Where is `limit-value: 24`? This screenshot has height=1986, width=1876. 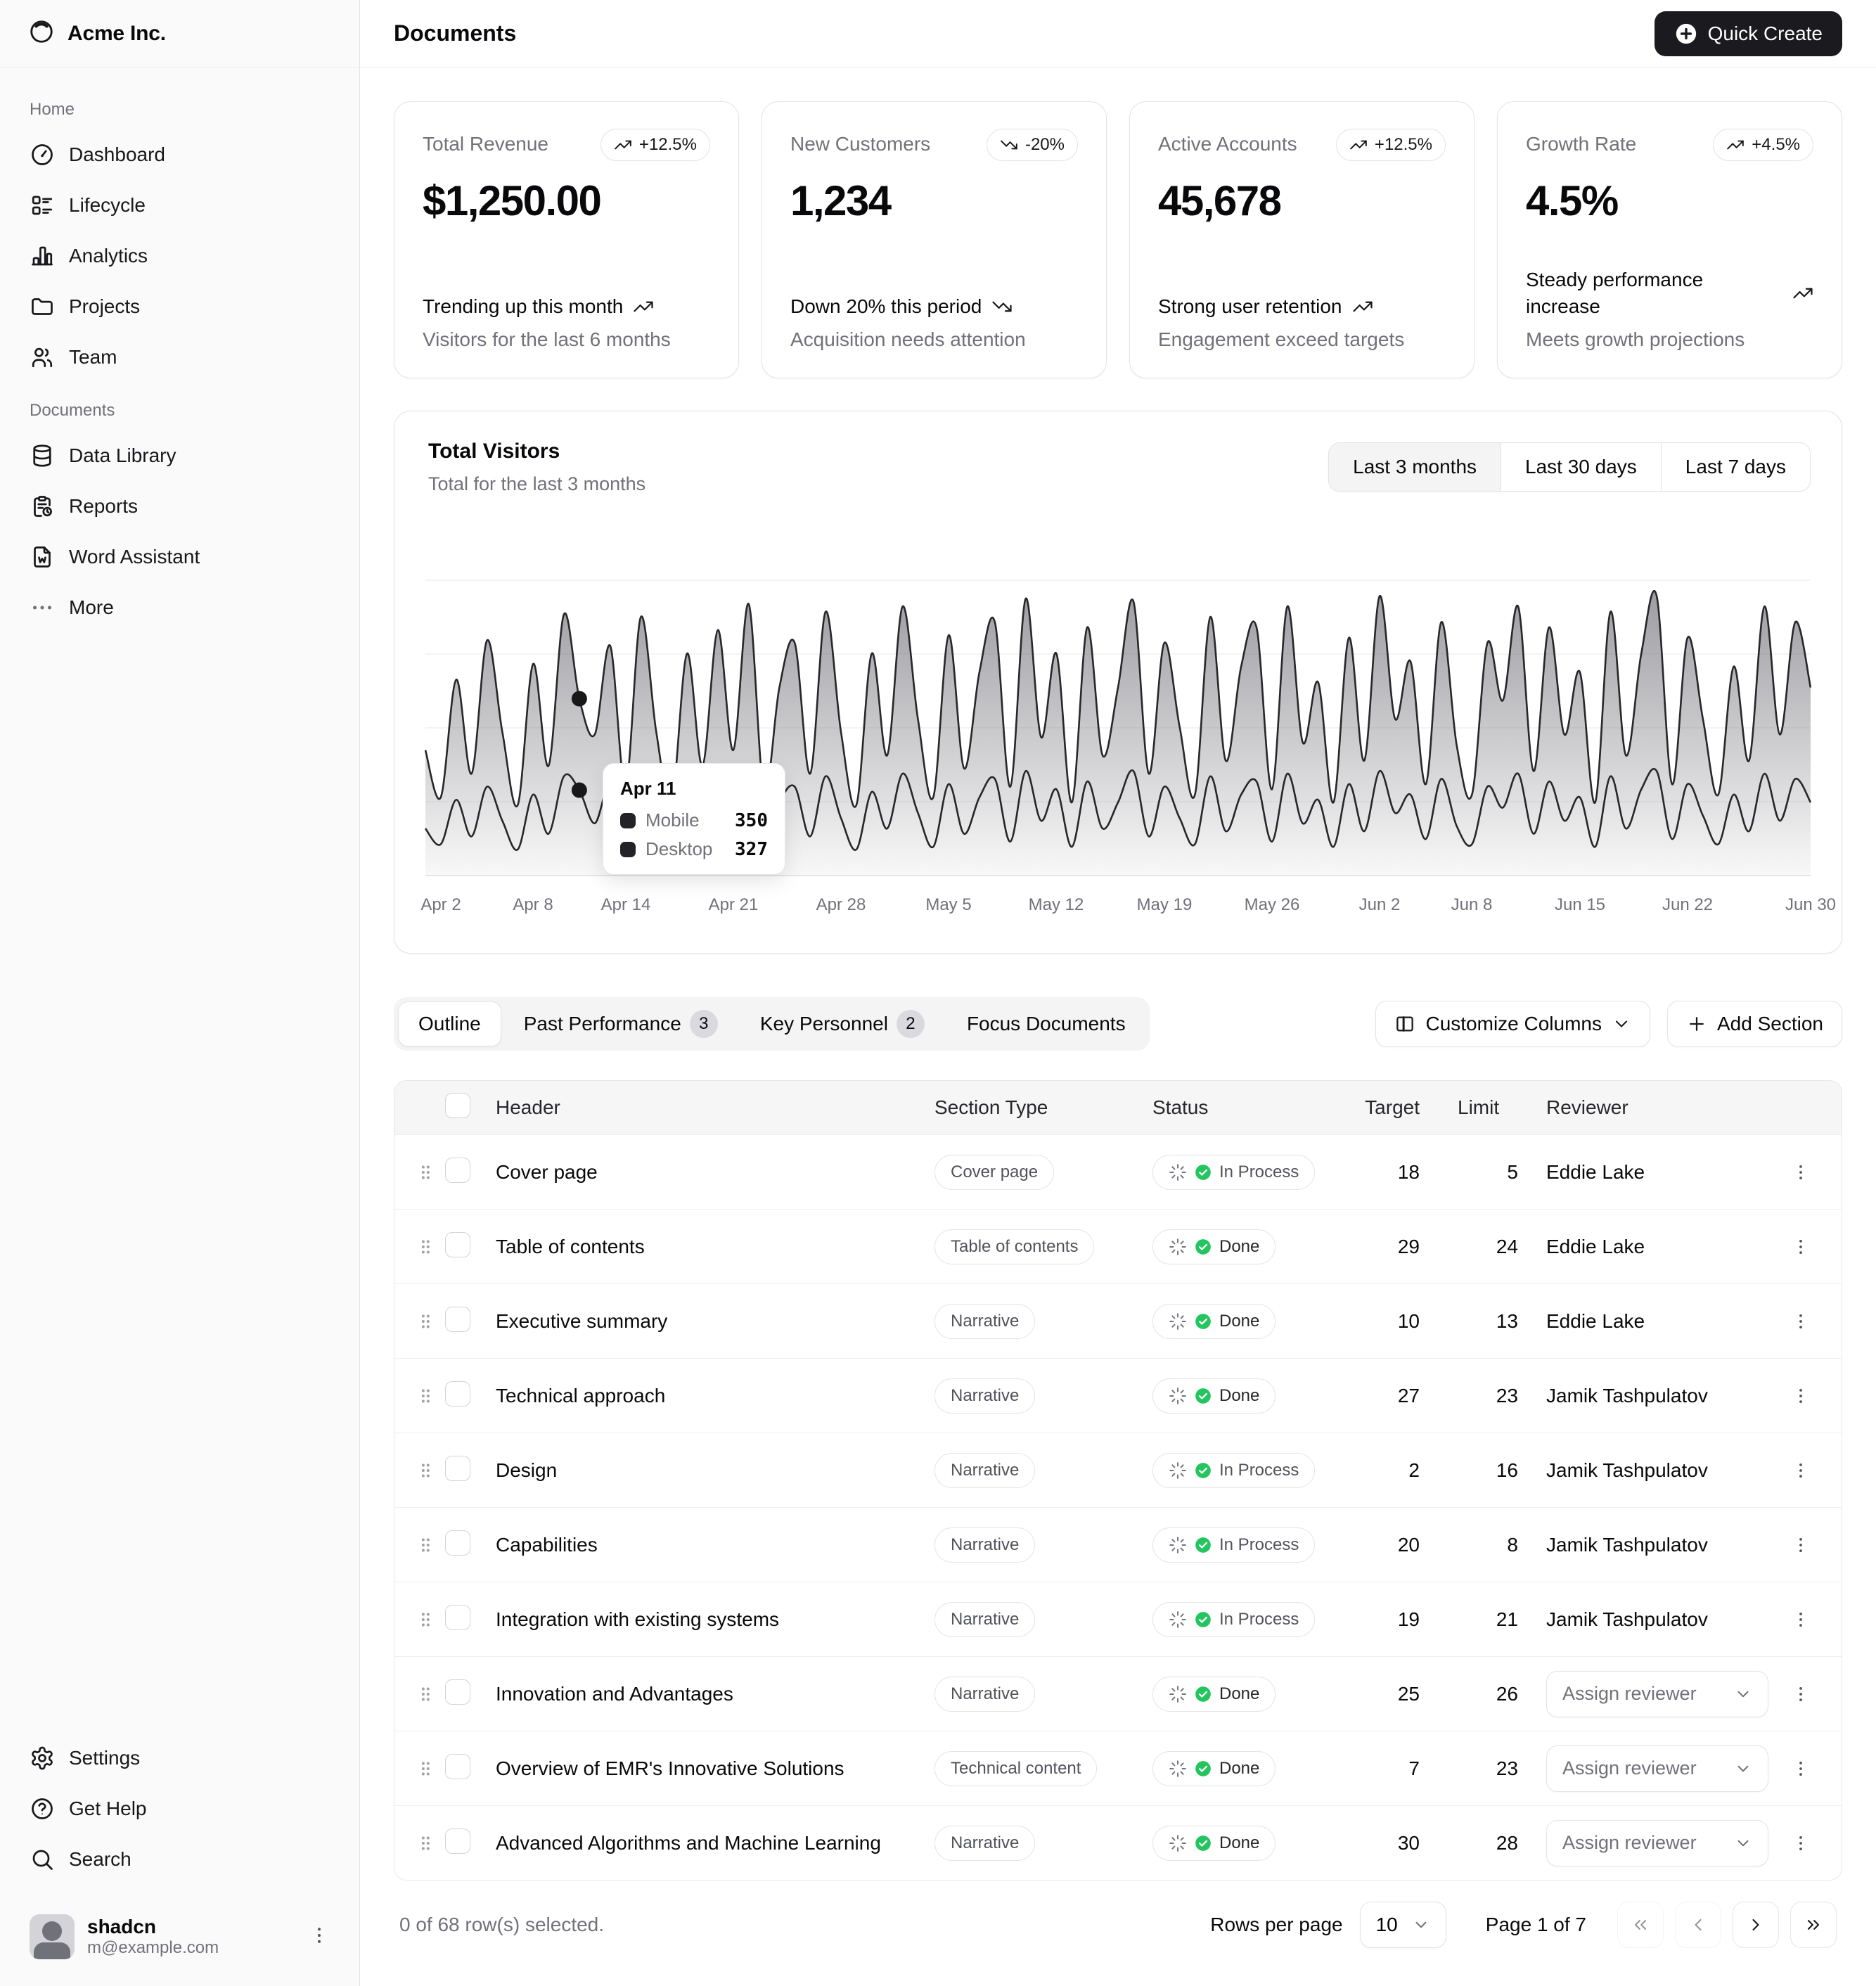
limit-value: 24 is located at coordinates (1507, 1246).